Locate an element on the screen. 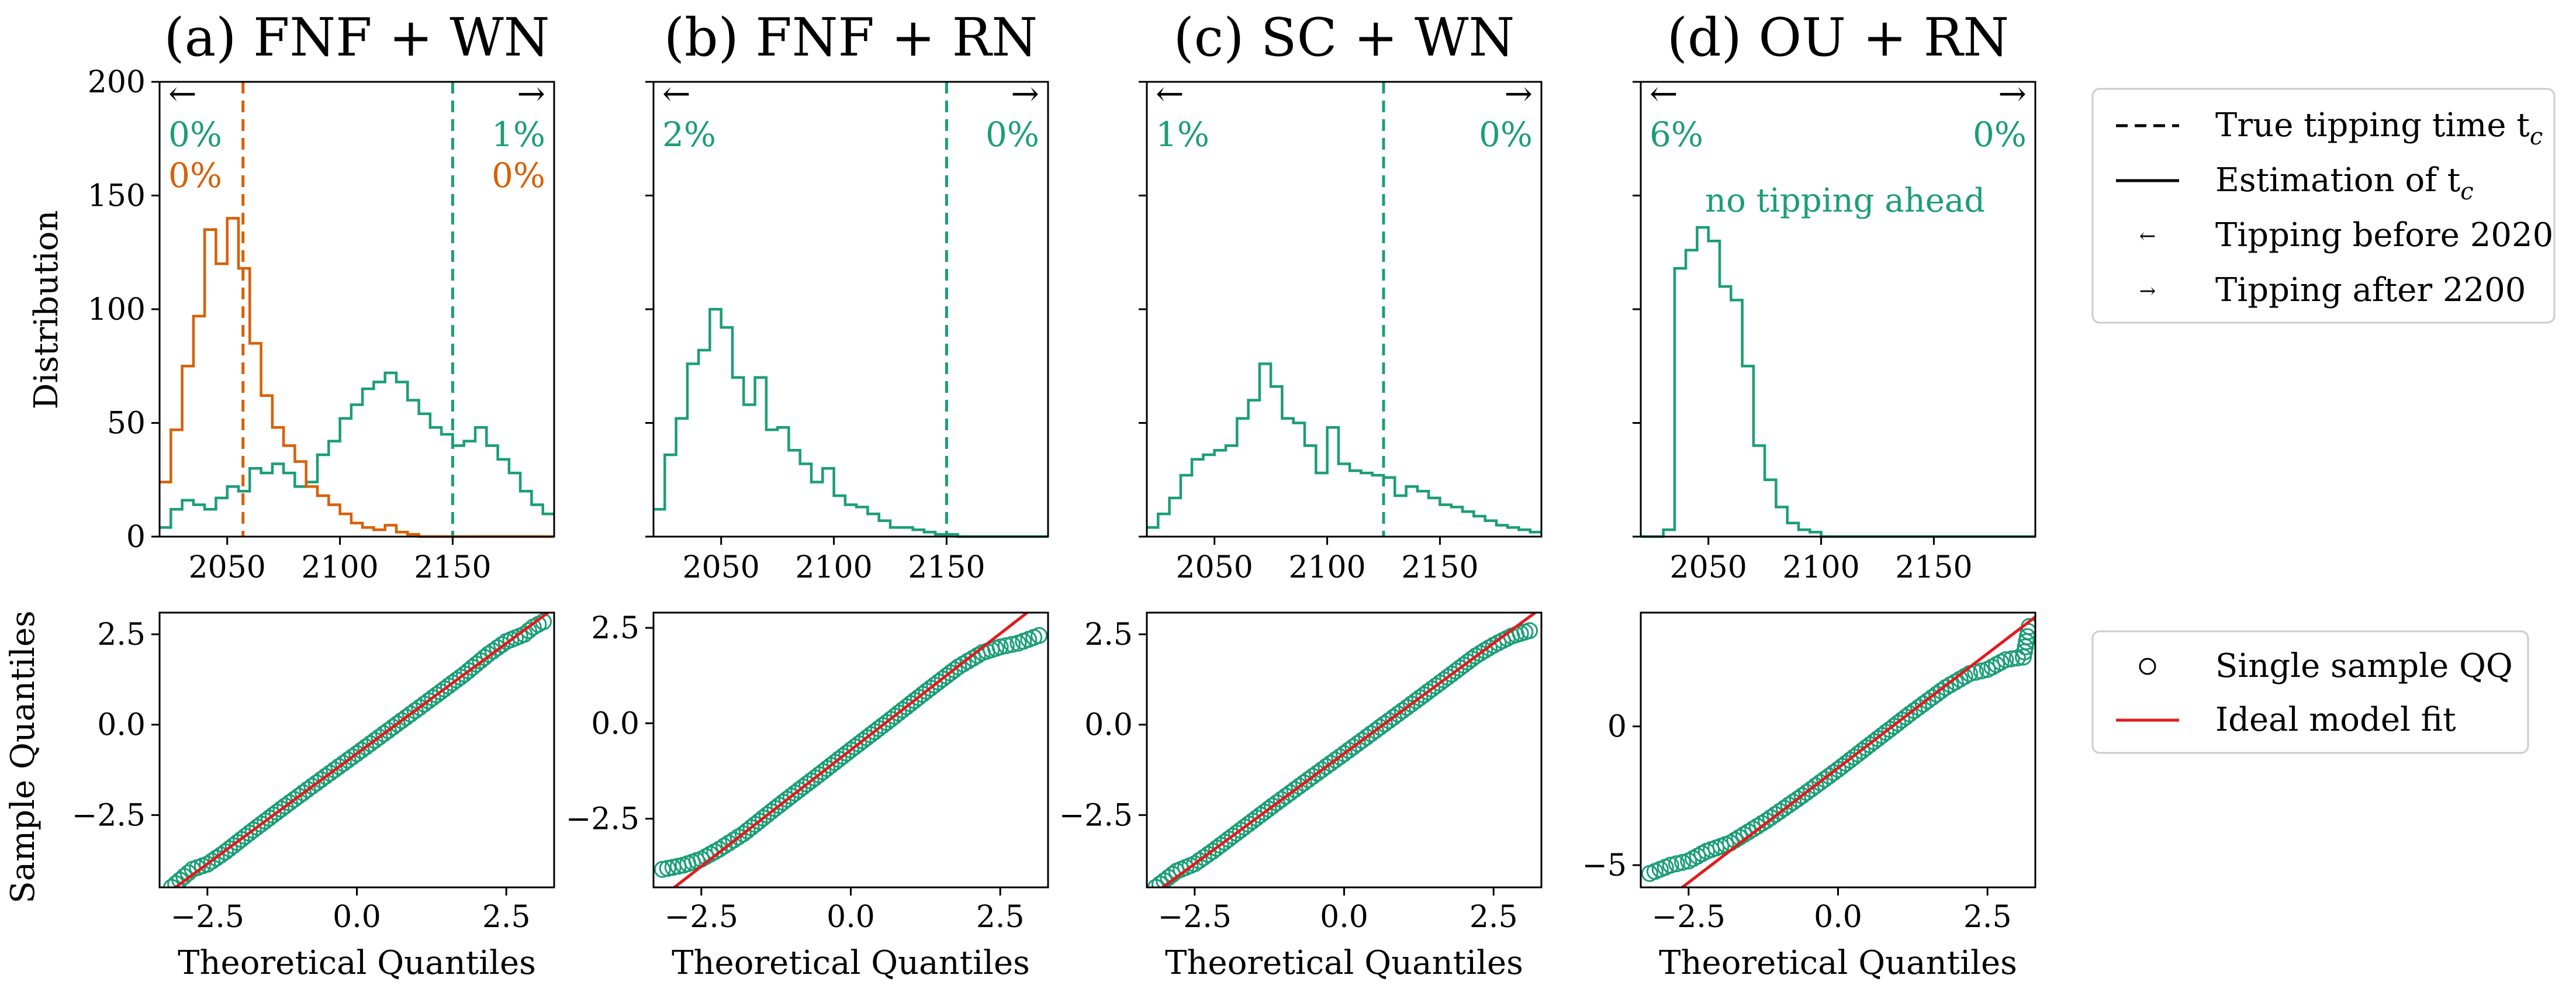 The width and height of the screenshot is (2576, 999). panel-title: (a) FNF + WN is located at coordinates (356, 37).